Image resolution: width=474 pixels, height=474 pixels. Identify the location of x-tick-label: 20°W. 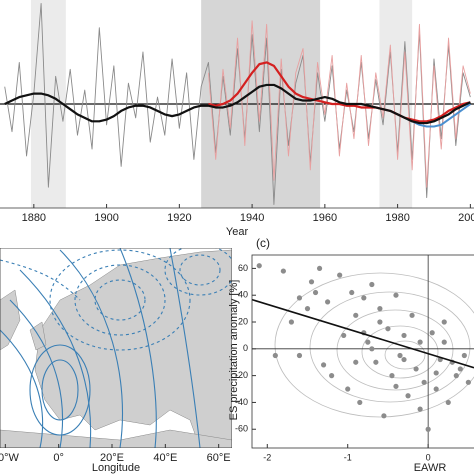
(9, 458).